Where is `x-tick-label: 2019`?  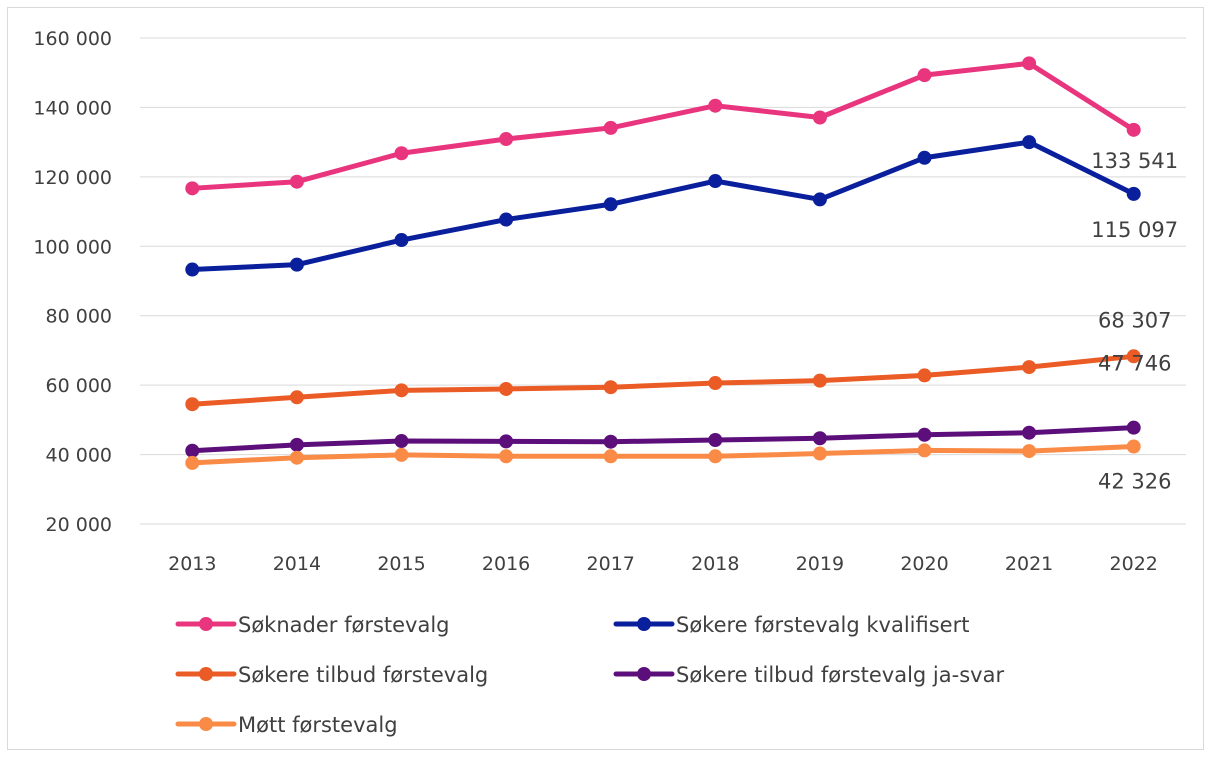
x-tick-label: 2019 is located at coordinates (820, 564).